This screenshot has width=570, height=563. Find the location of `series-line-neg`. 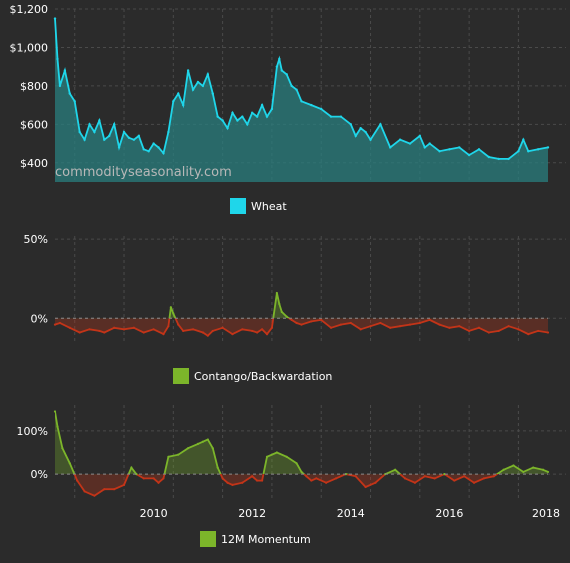

series-line-neg is located at coordinates (286, 485).